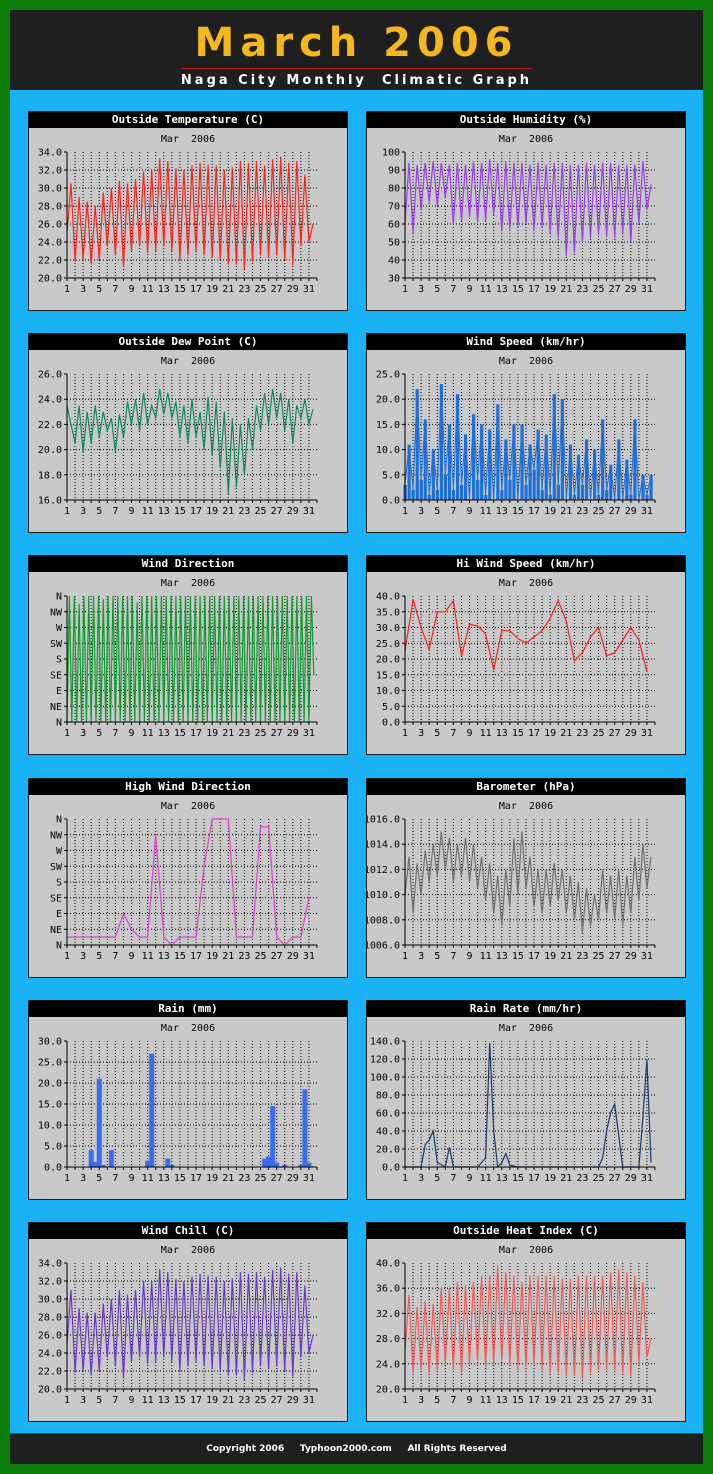 The width and height of the screenshot is (713, 1474). Describe the element at coordinates (50, 225) in the screenshot. I see `y-tick-label: 26.0` at that location.